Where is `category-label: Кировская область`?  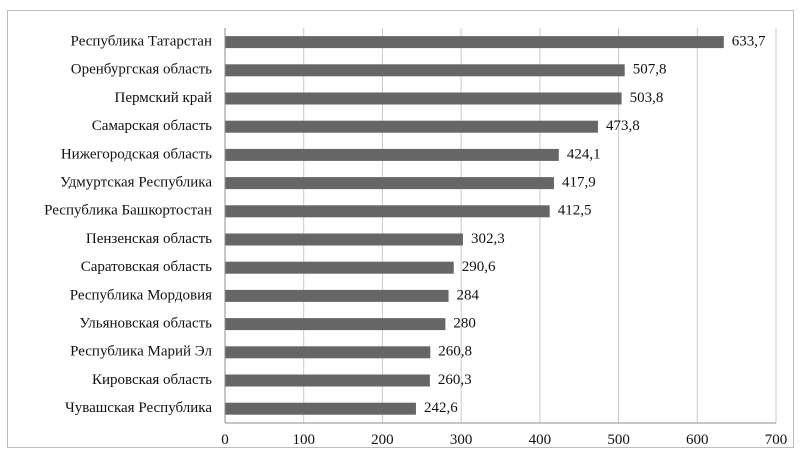
category-label: Кировская область is located at coordinates (152, 380).